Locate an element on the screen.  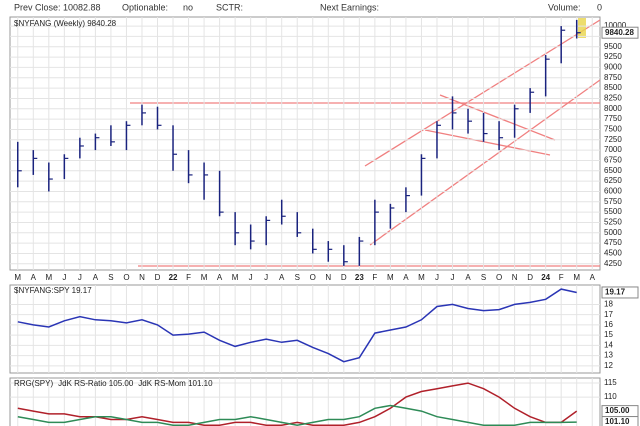
value-box-label: 9840.28 is located at coordinates (619, 32).